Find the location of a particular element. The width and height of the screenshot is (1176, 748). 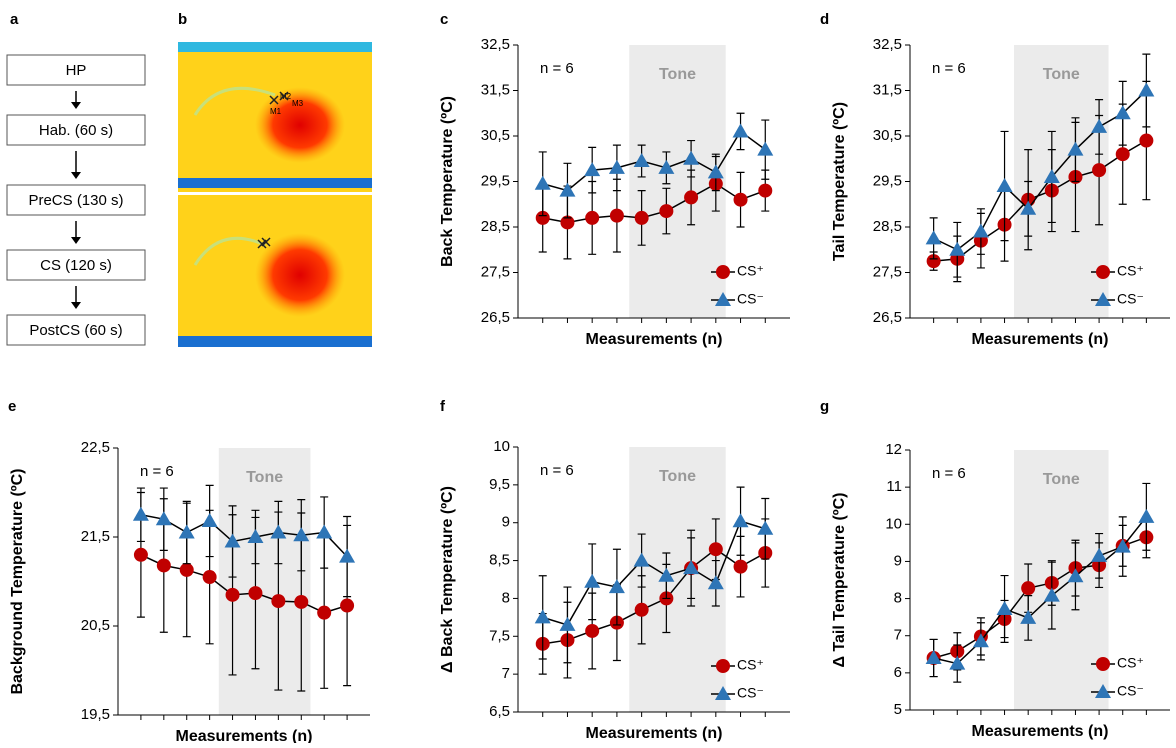

panel-label: f is located at coordinates (443, 406).